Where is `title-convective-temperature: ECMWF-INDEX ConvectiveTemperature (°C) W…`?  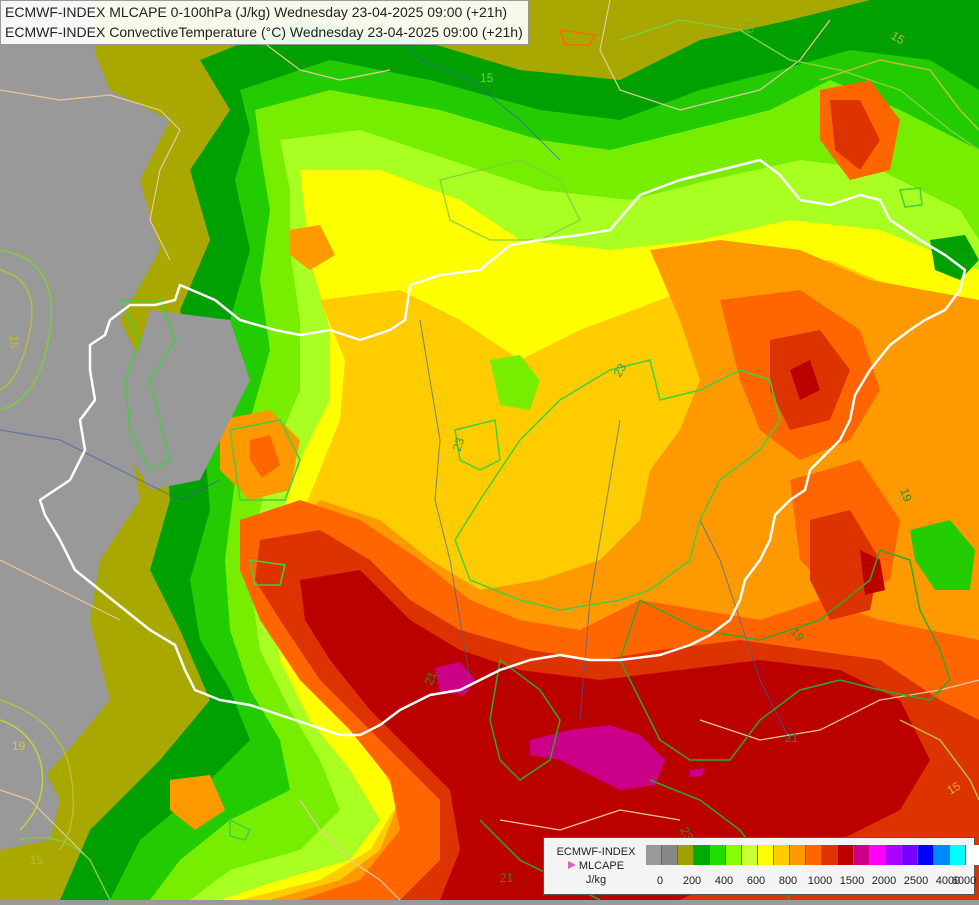 title-convective-temperature: ECMWF-INDEX ConvectiveTemperature (°C) W… is located at coordinates (264, 32).